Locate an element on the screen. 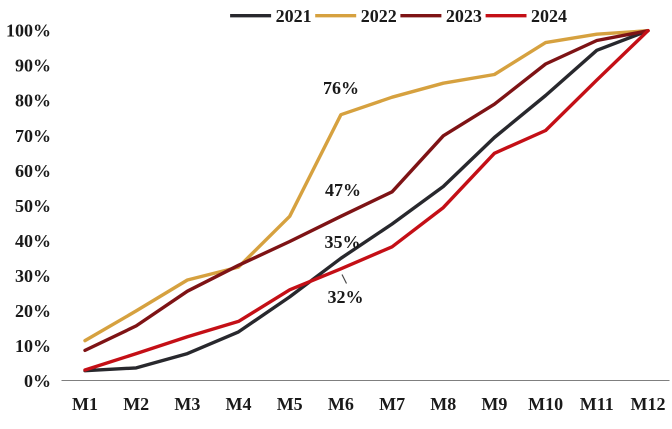 This screenshot has width=672, height=429. svg-text: 32% is located at coordinates (346, 297).